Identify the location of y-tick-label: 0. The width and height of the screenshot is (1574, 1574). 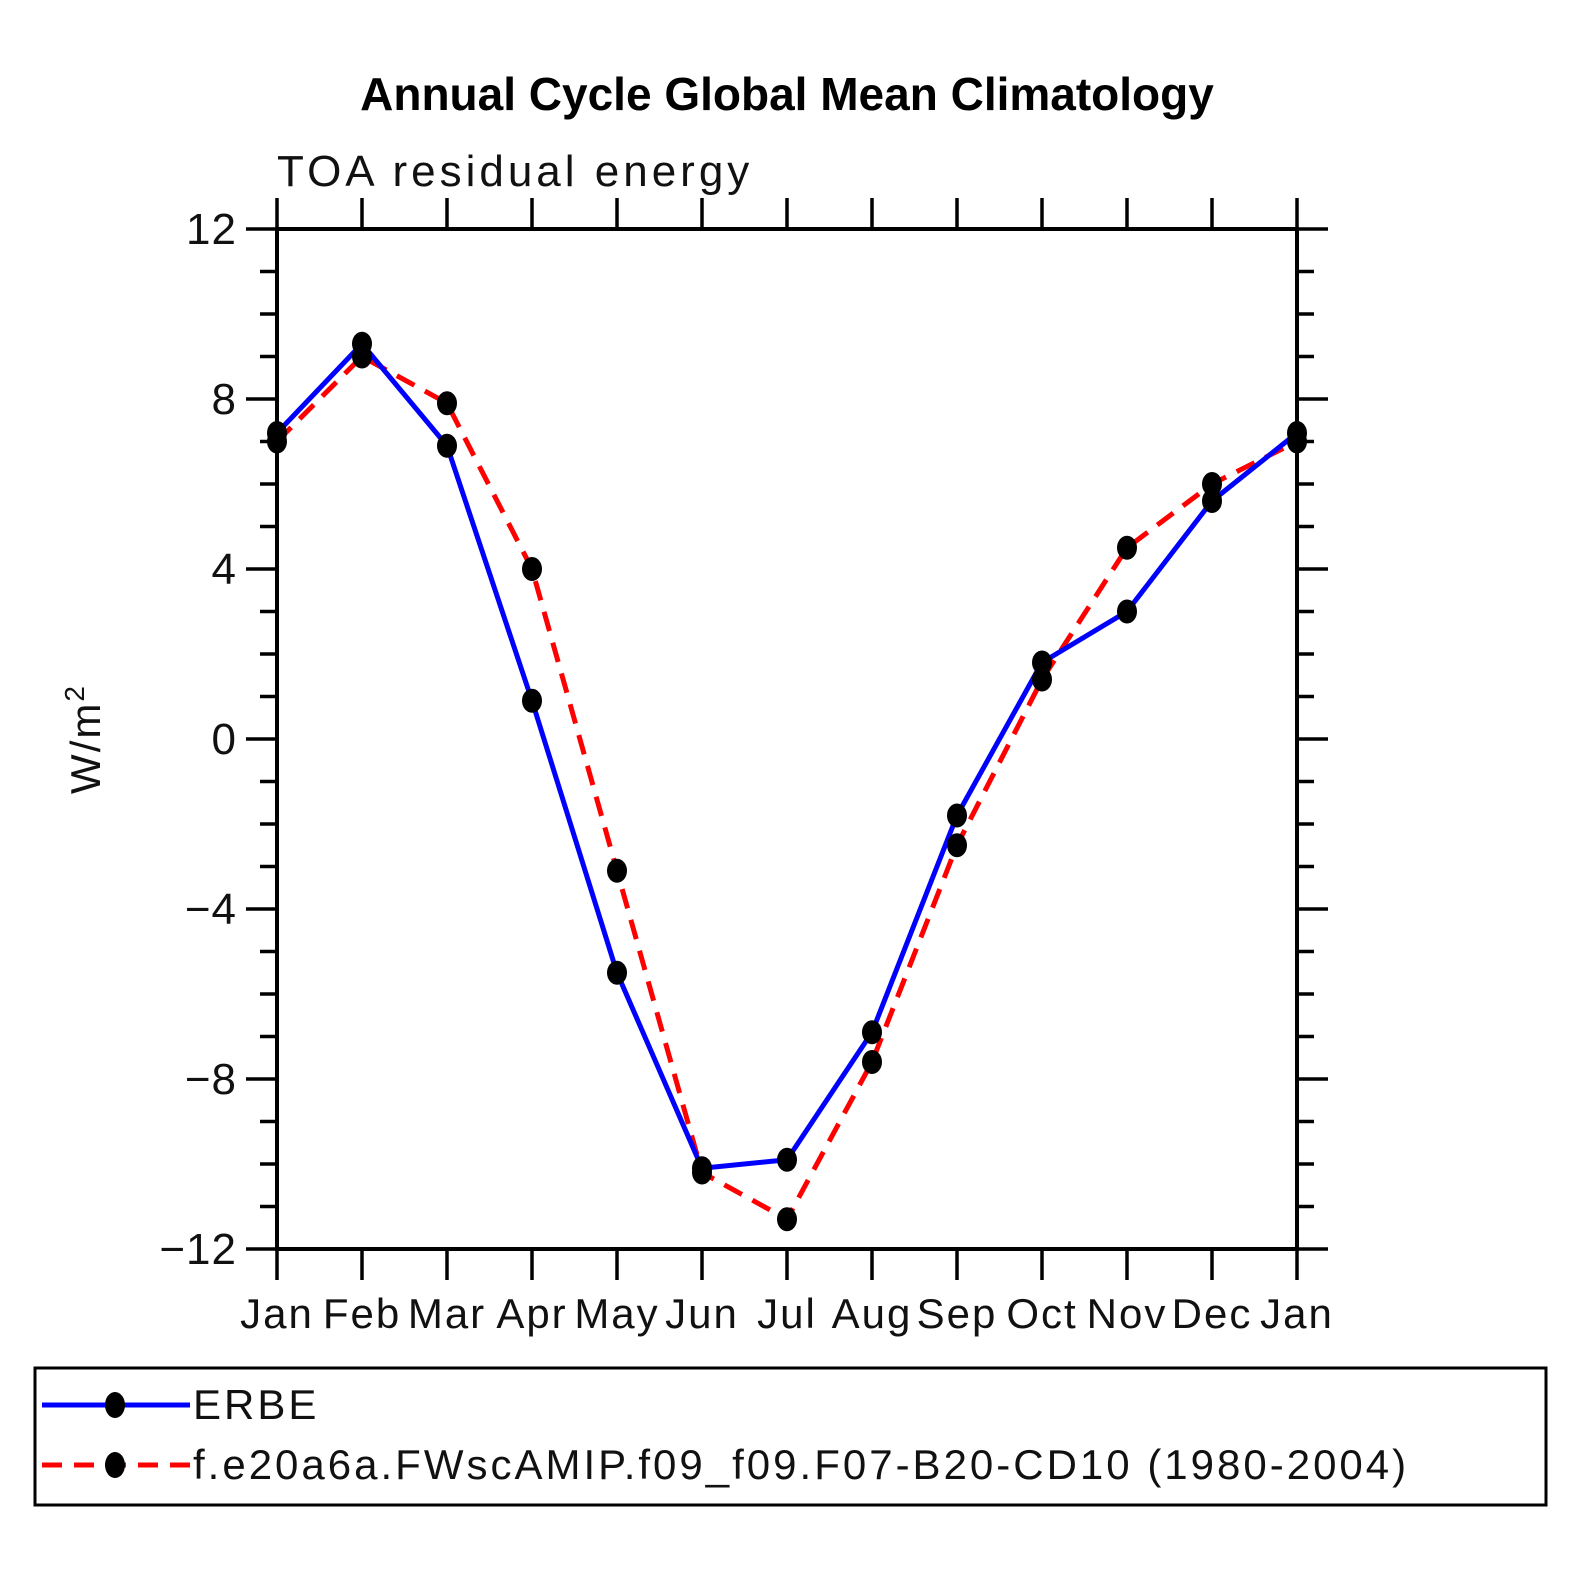
(224, 739).